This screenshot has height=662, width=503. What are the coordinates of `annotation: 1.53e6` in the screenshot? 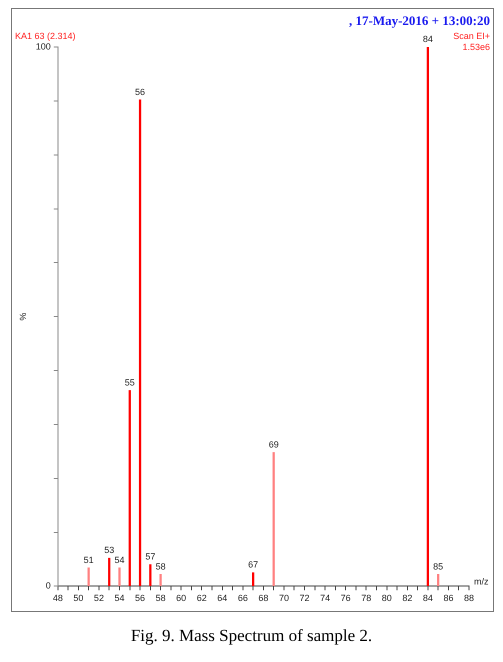 It's located at (476, 47).